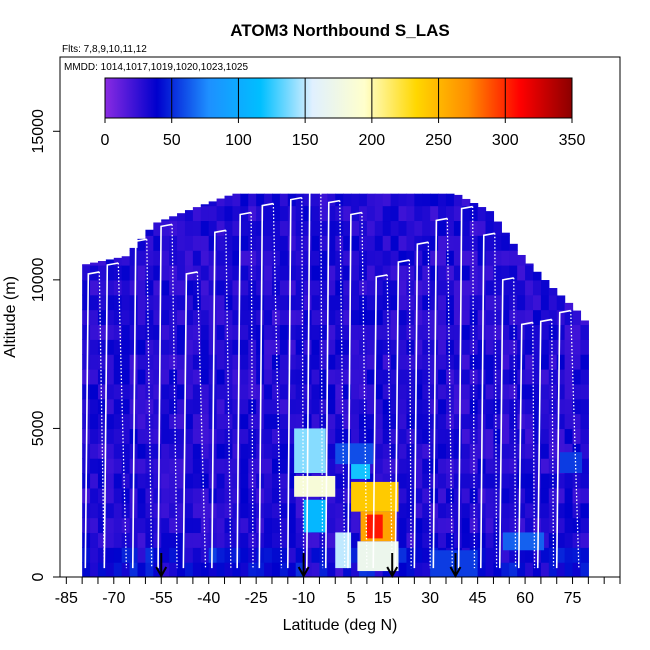 The height and width of the screenshot is (650, 650). Describe the element at coordinates (351, 598) in the screenshot. I see `x-tick-label: 5` at that location.